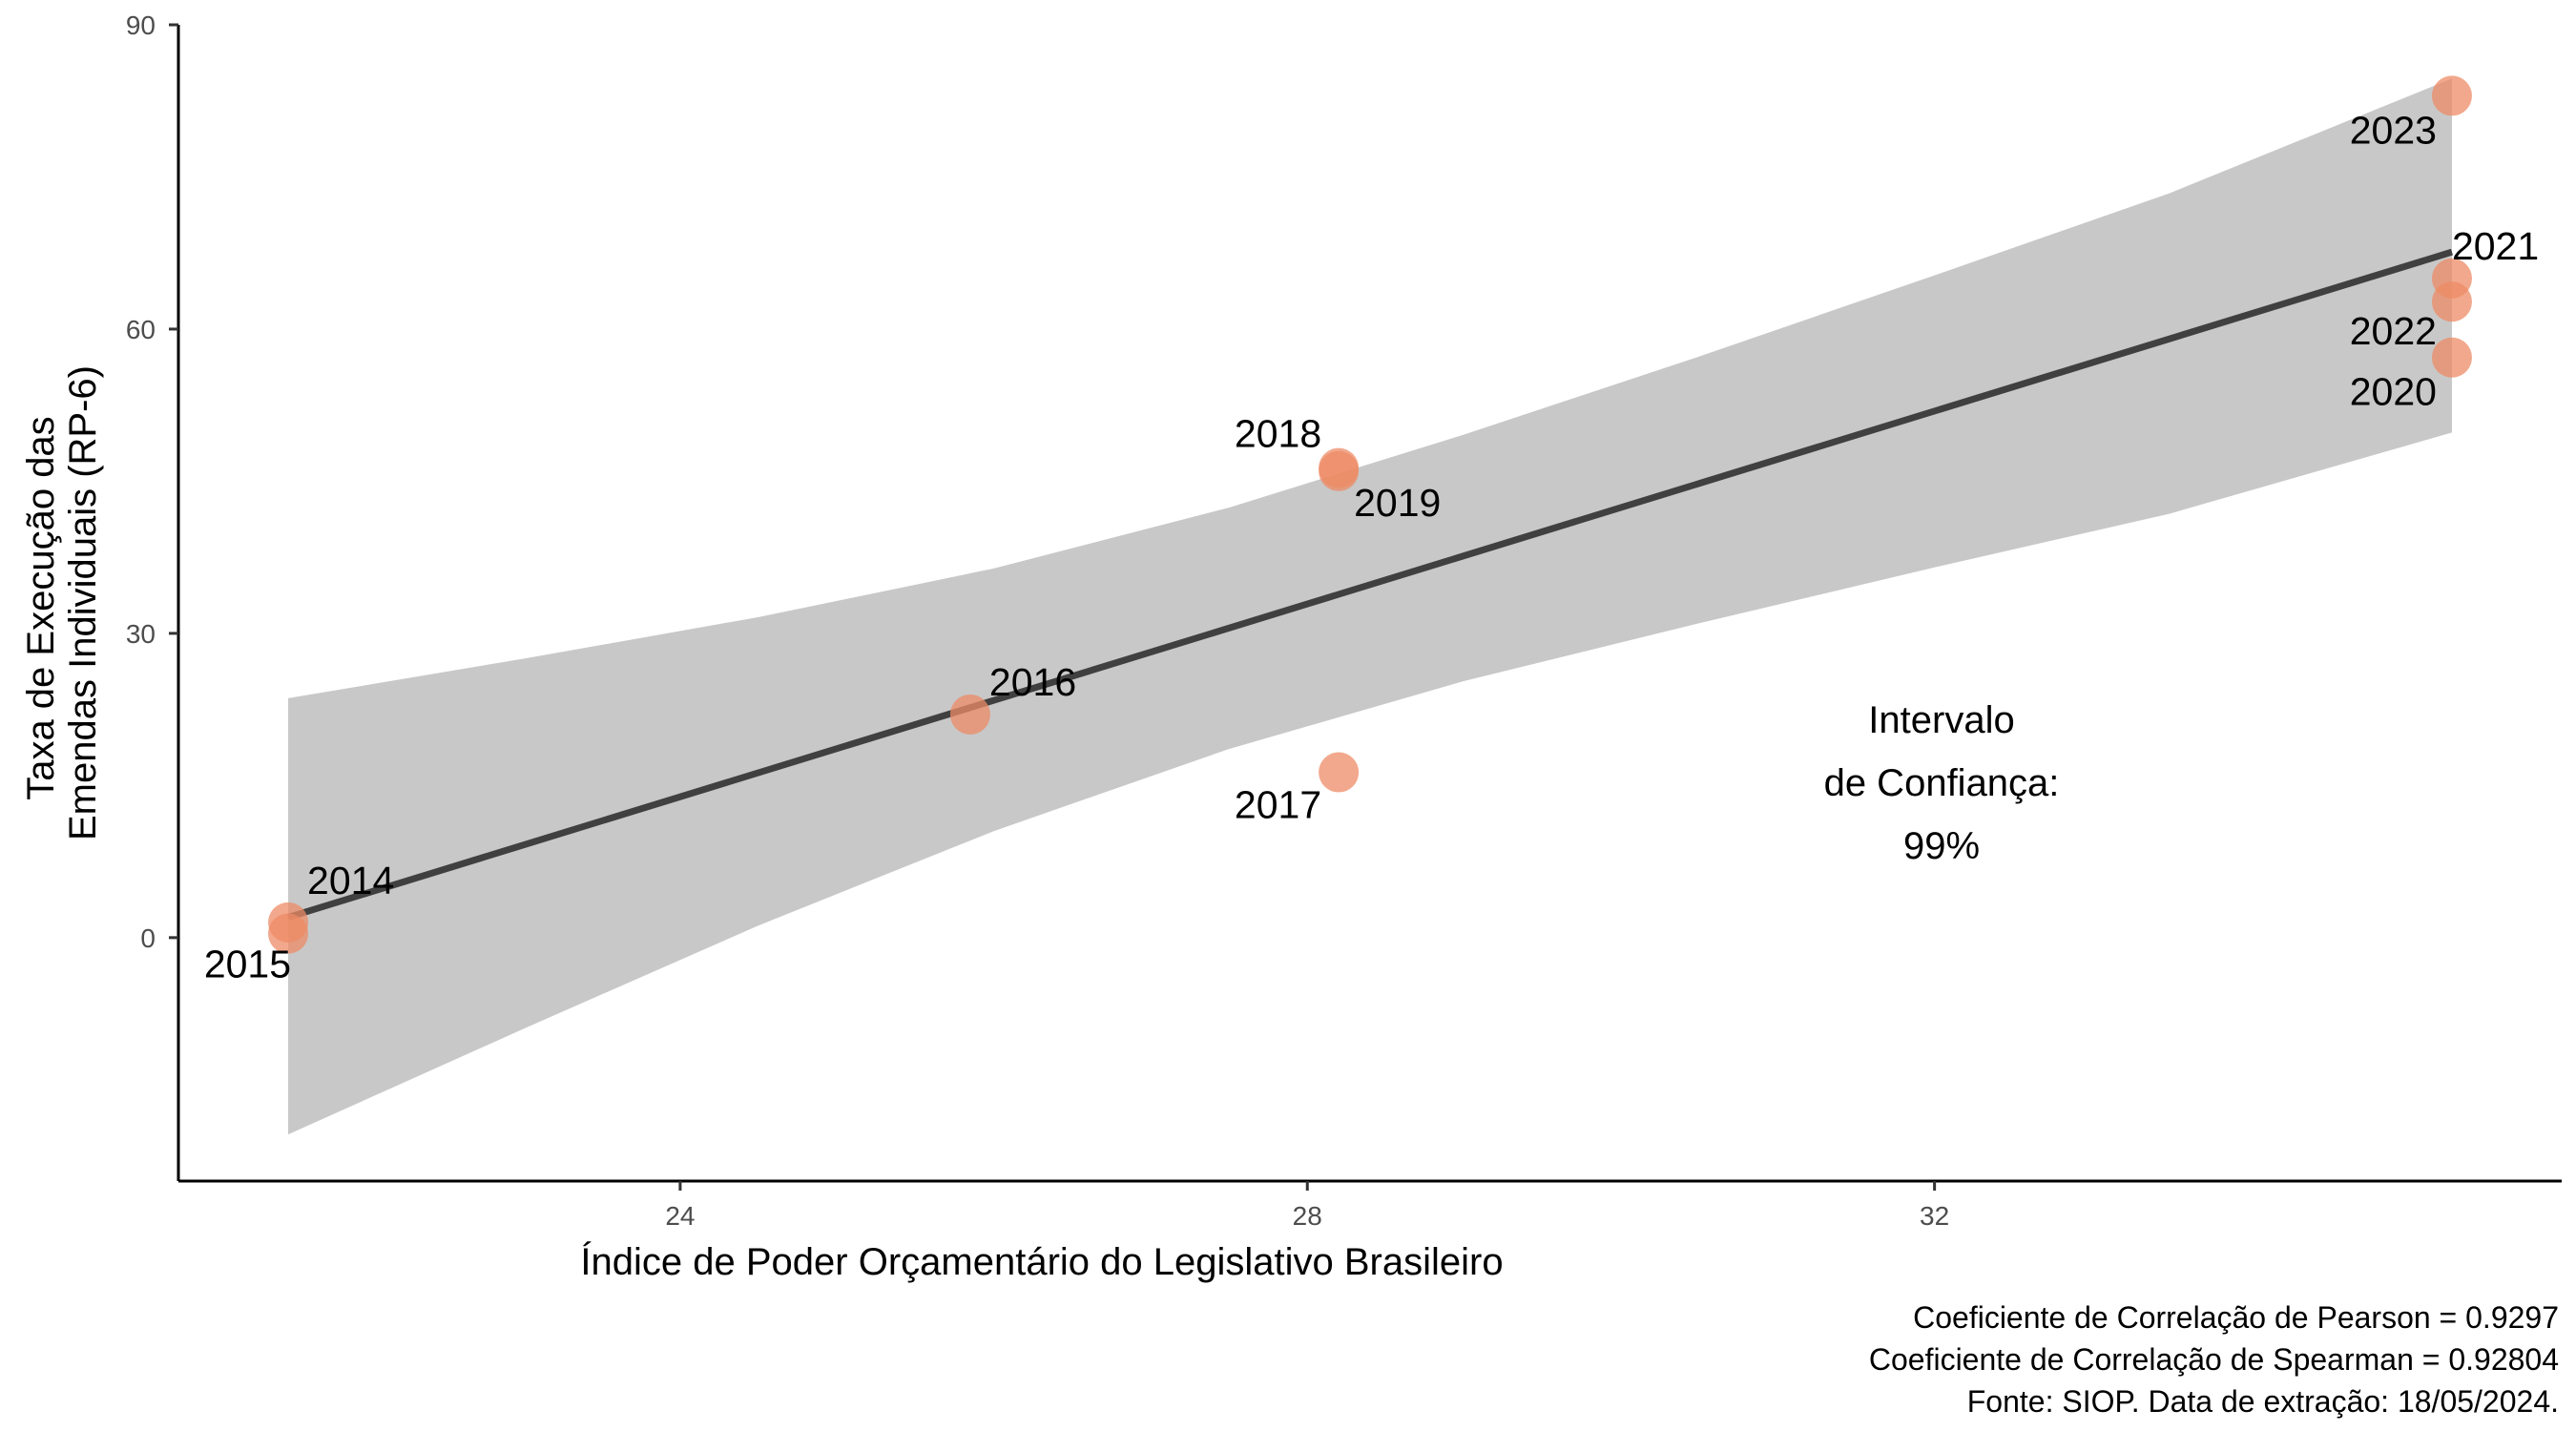 The height and width of the screenshot is (1431, 2576). What do you see at coordinates (1941, 846) in the screenshot?
I see `annotation-line: 99%` at bounding box center [1941, 846].